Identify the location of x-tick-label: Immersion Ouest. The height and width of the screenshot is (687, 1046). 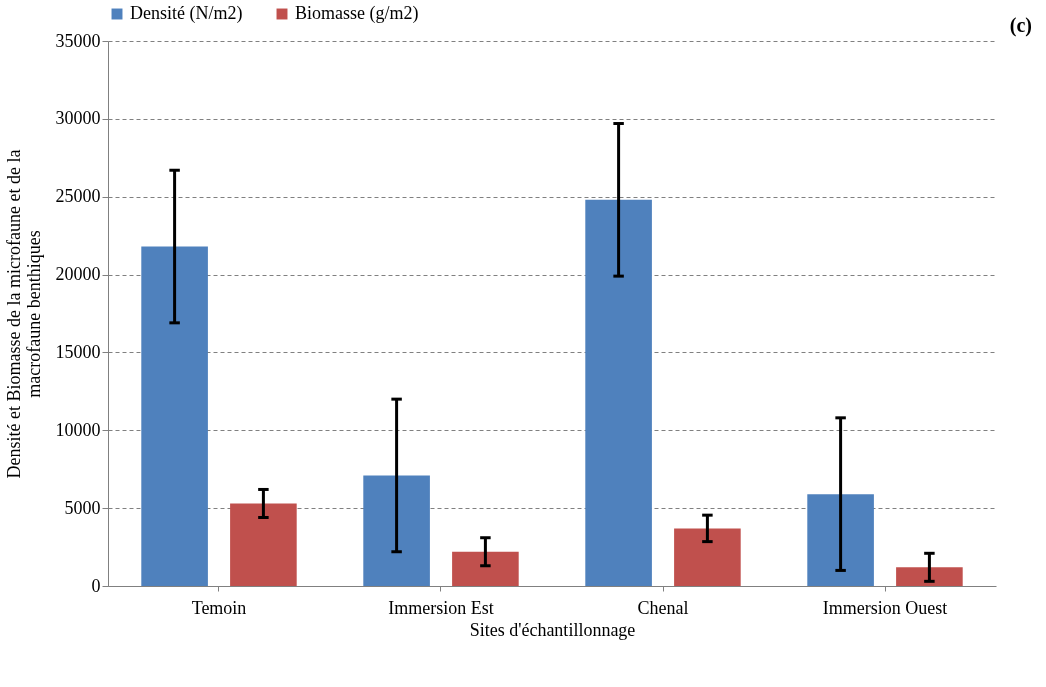
(885, 607).